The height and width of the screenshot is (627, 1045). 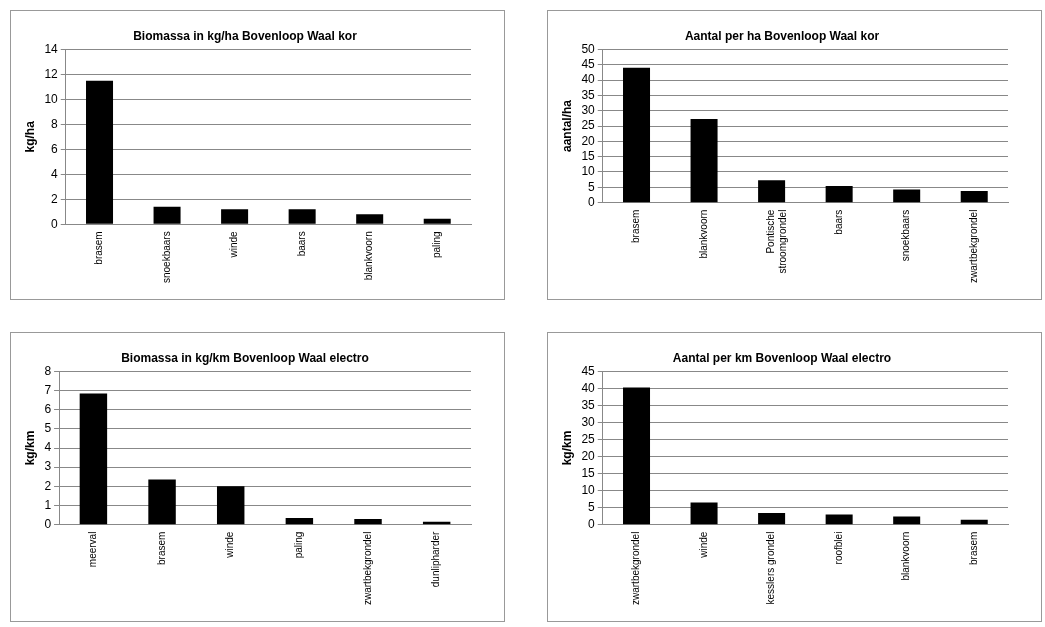 What do you see at coordinates (566, 126) in the screenshot?
I see `y-axis-title: aantal/ha` at bounding box center [566, 126].